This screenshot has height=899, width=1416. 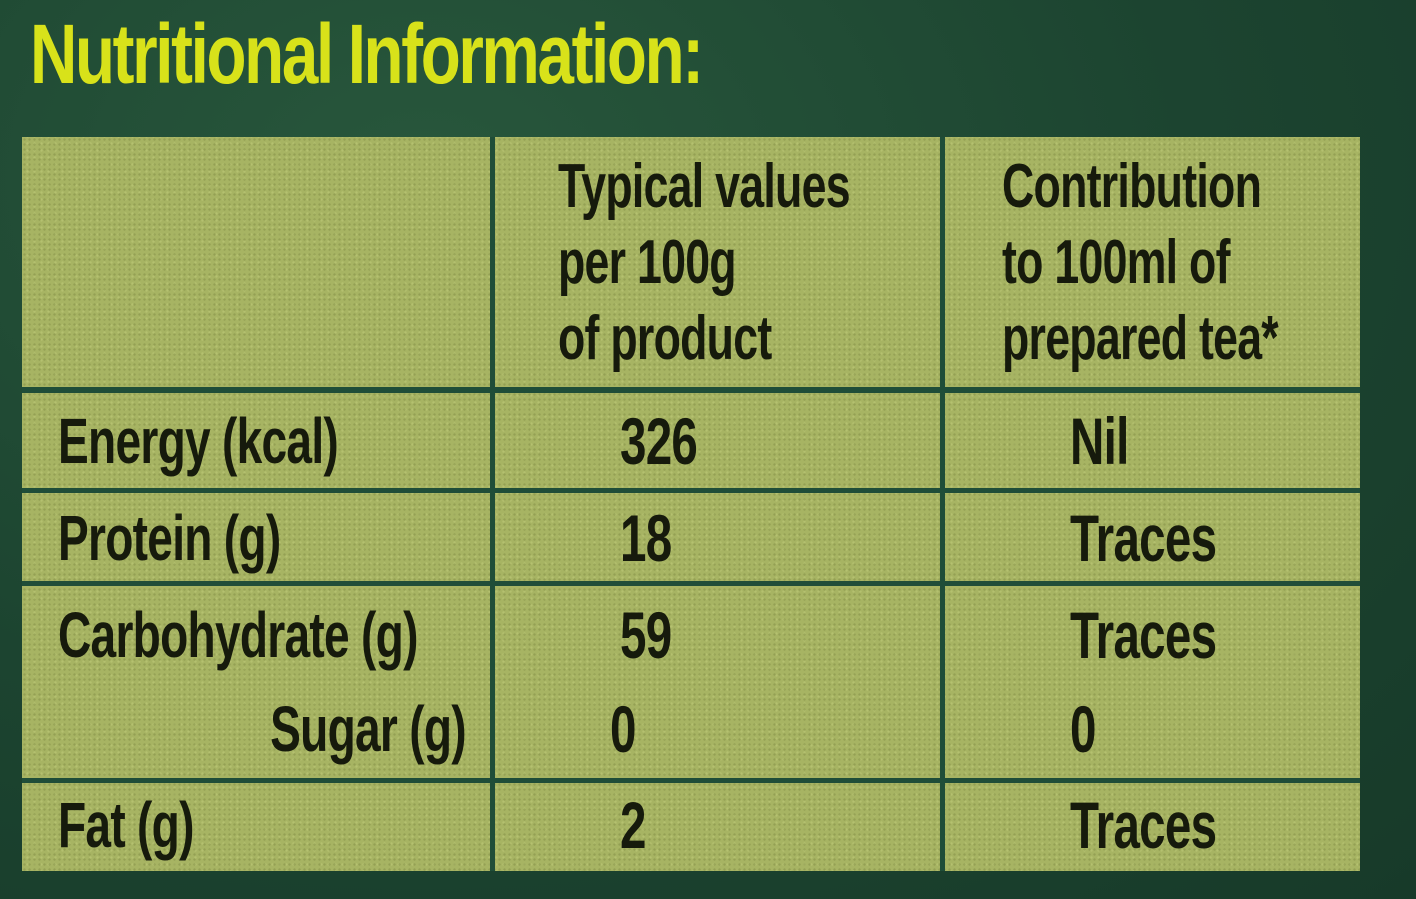 I want to click on value-fat-per100ml: Traces, so click(x=1143, y=825).